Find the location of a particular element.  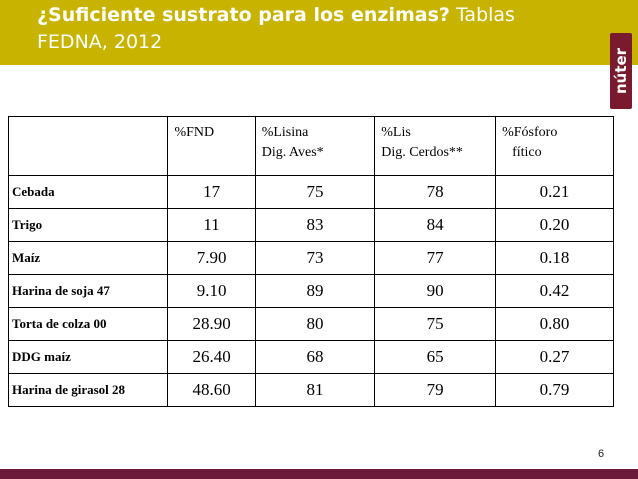

row-label: DDG maíz is located at coordinates (88, 357).